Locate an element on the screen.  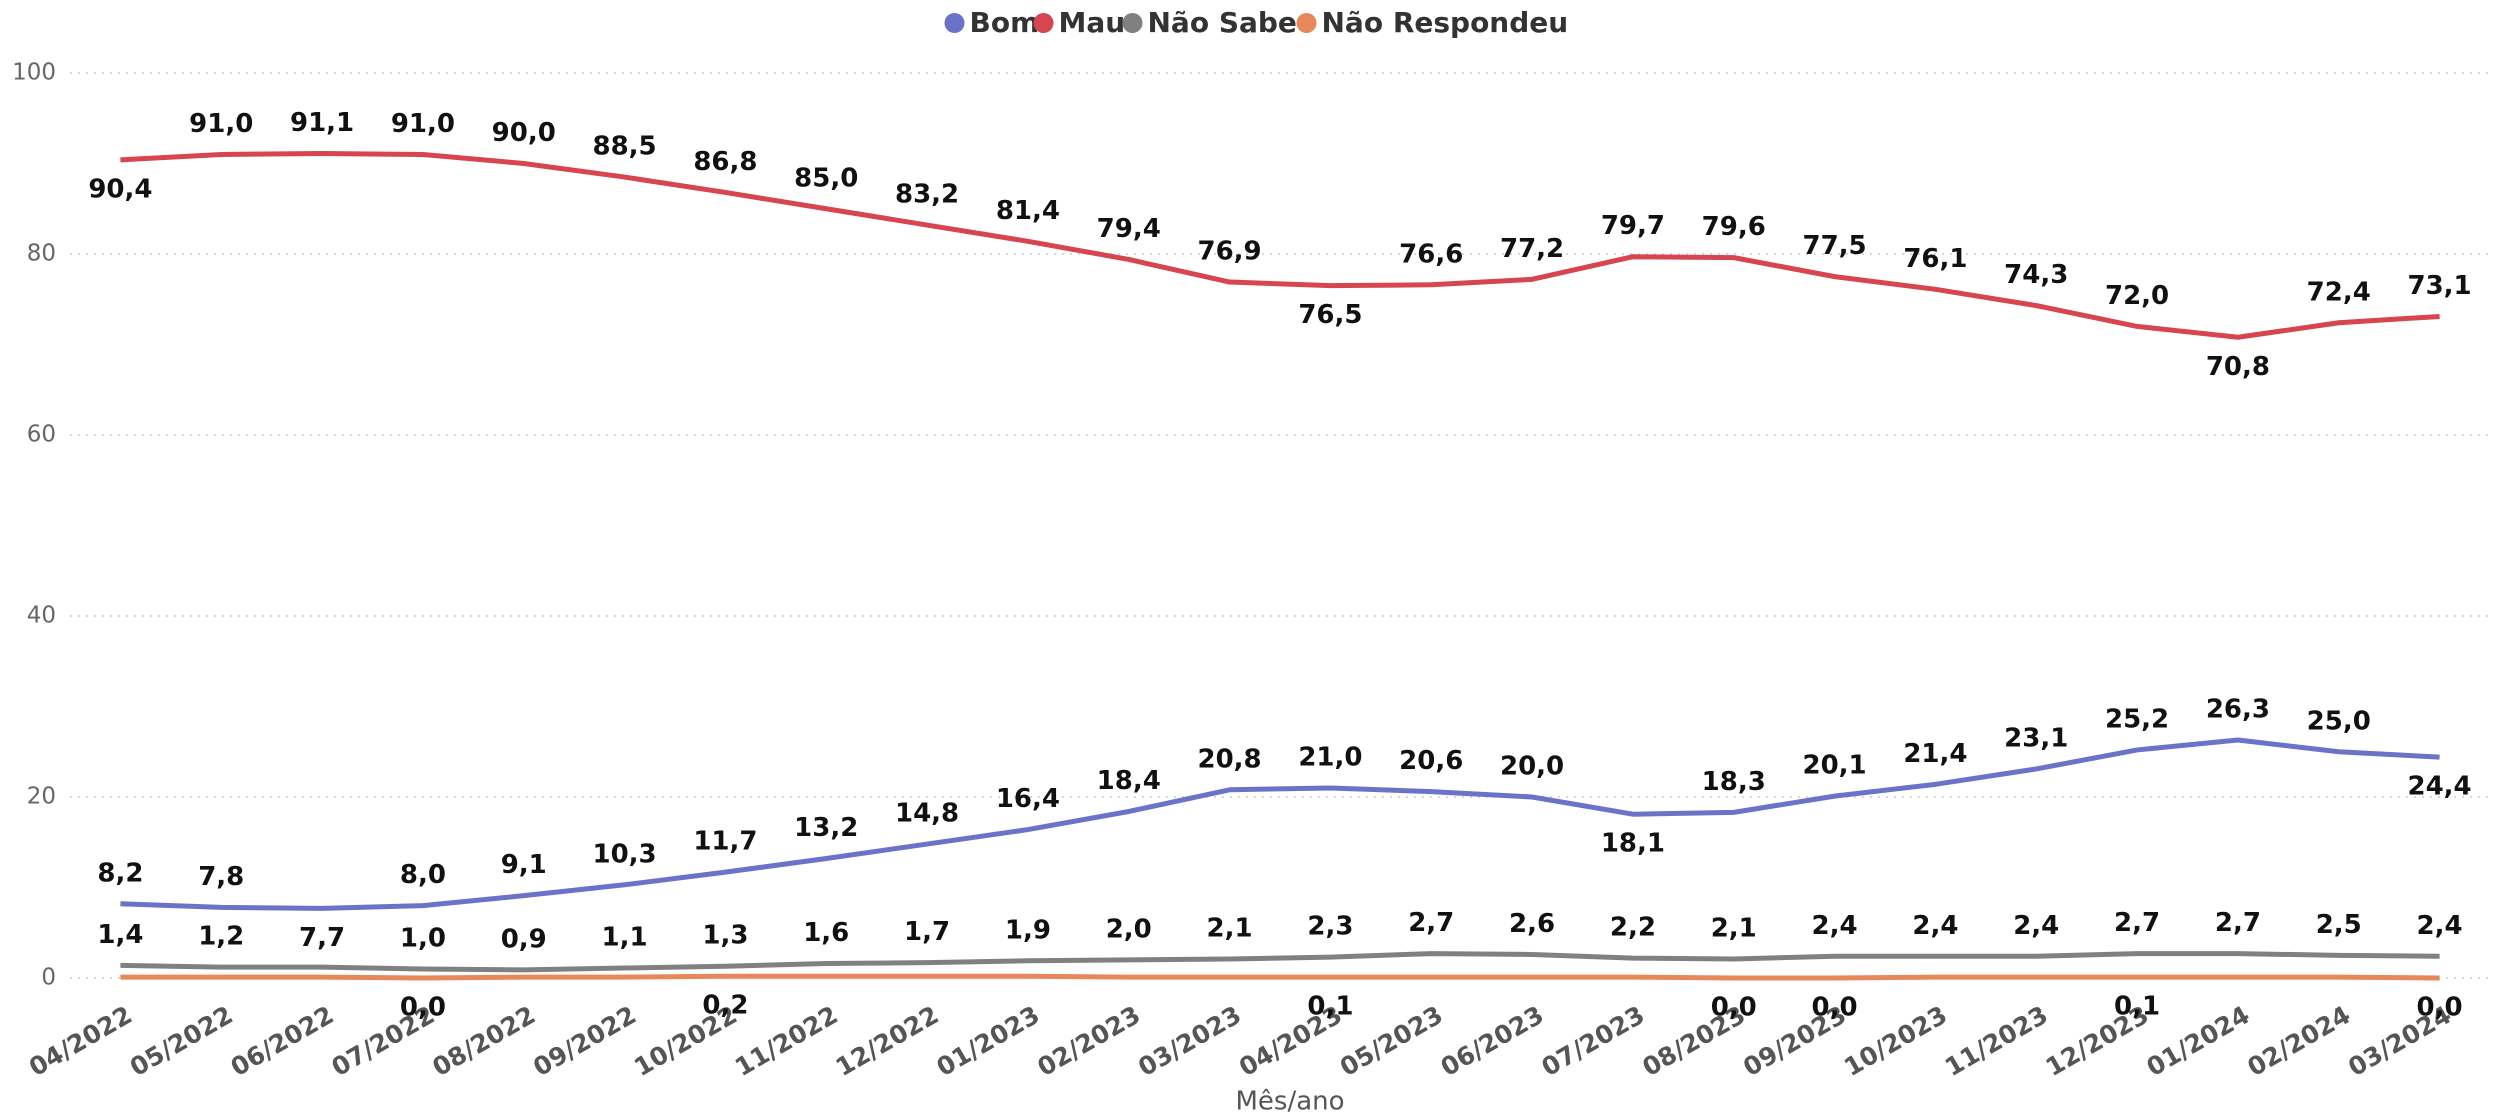
data-label: 90,4 is located at coordinates (120, 189).